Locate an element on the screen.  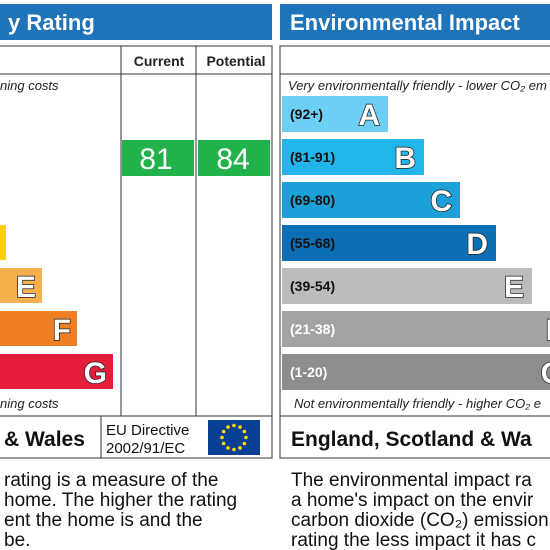
current-box is located at coordinates (158, 158).